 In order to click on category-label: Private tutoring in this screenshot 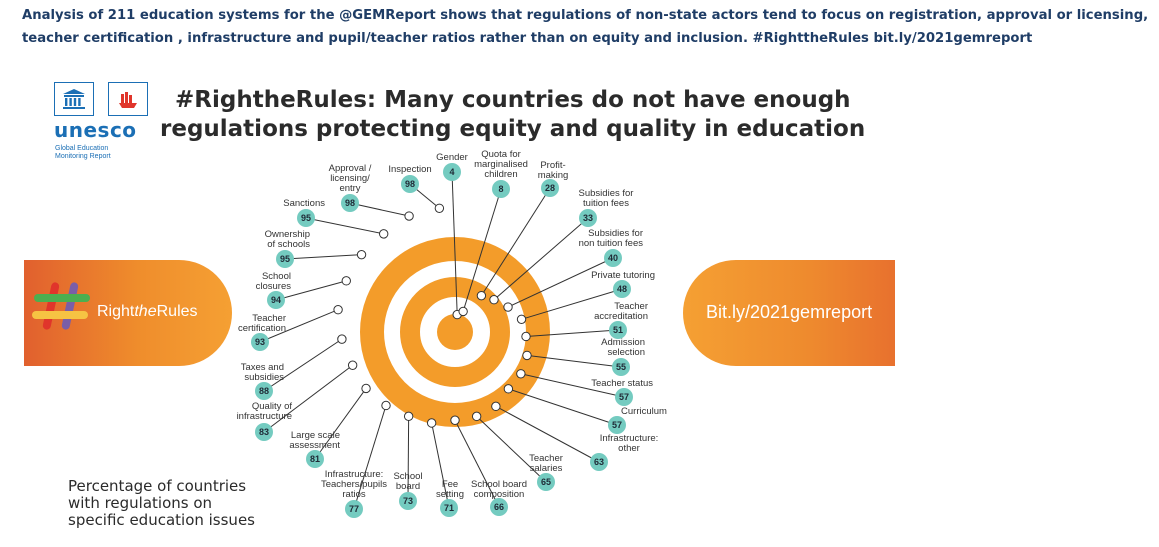, I will do `click(623, 275)`.